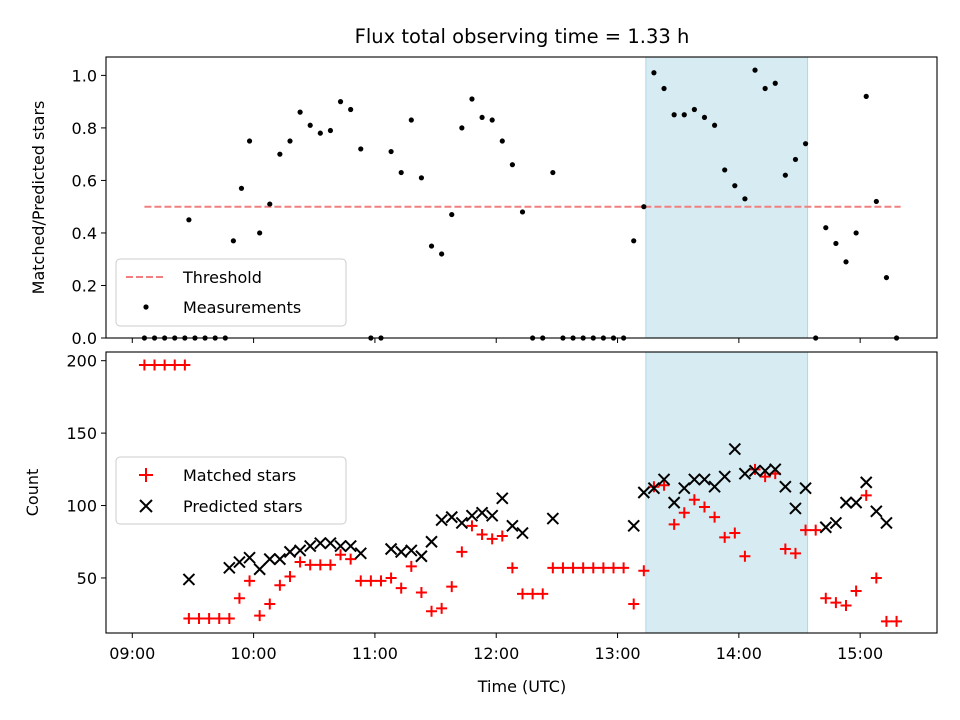 This screenshot has height=720, width=960. What do you see at coordinates (222, 277) in the screenshot?
I see `legend-threshold-label: Threshold` at bounding box center [222, 277].